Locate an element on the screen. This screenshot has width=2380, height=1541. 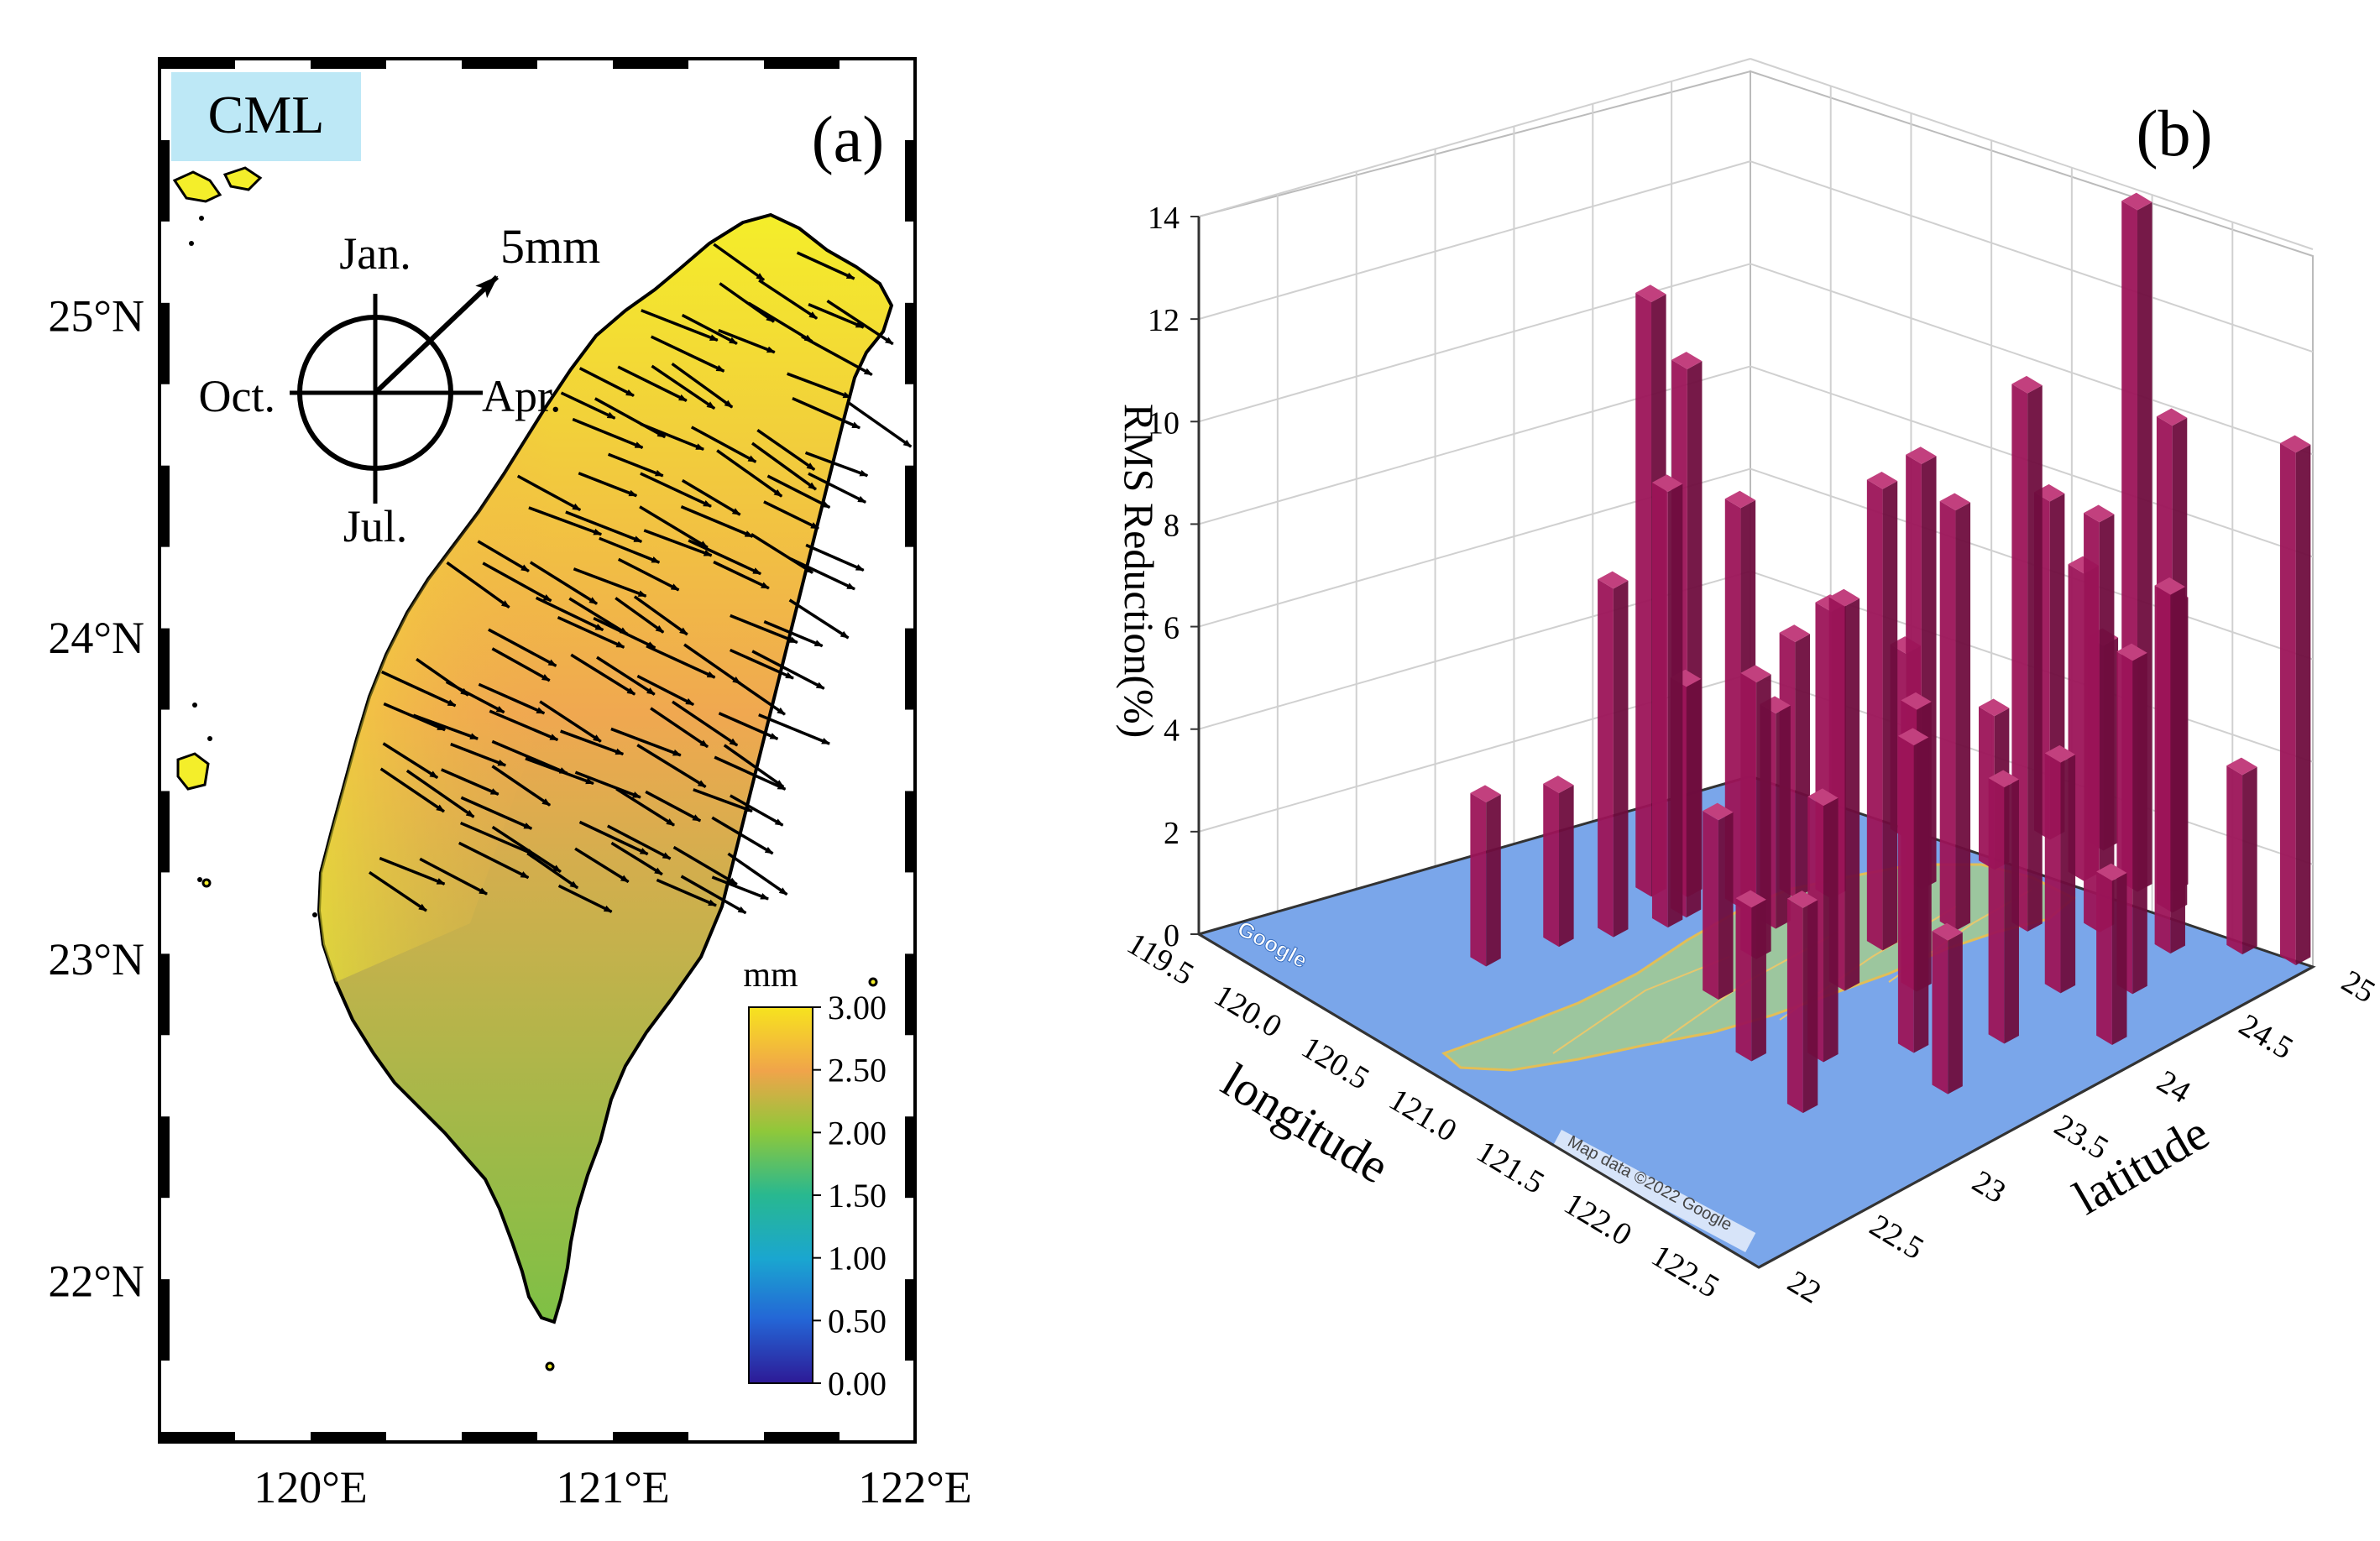
y-tick-label: 24°N is located at coordinates (96, 638).